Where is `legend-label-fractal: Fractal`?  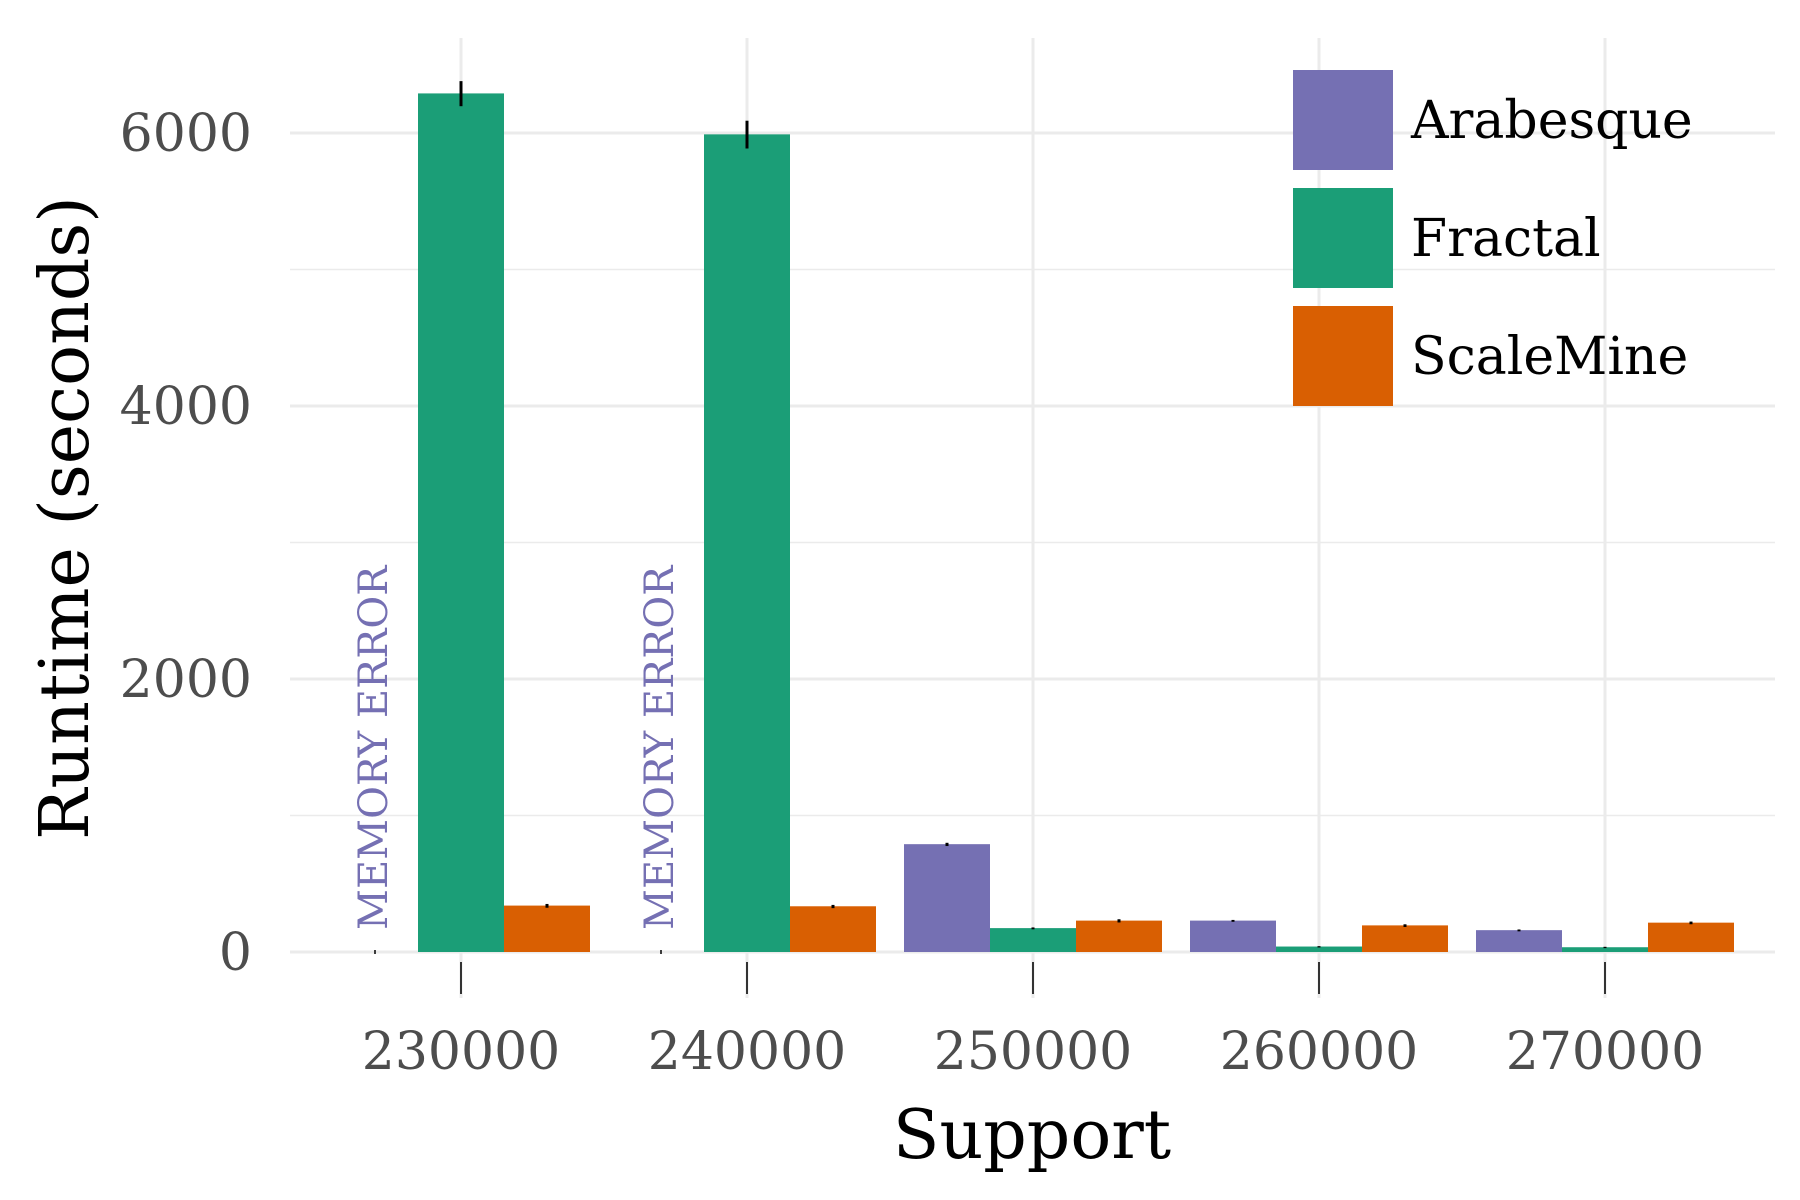 legend-label-fractal: Fractal is located at coordinates (1506, 239).